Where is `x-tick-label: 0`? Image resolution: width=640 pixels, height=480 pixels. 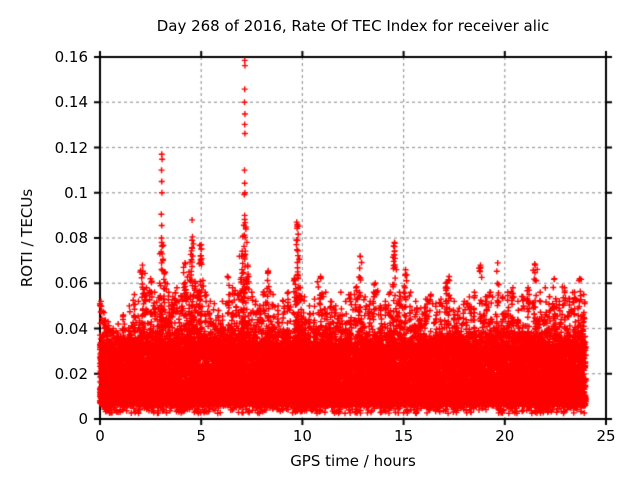
x-tick-label: 0 is located at coordinates (100, 436).